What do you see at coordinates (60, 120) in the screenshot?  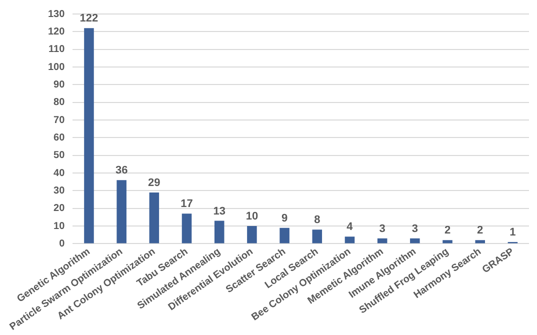 I see `y-tick-label: 70` at bounding box center [60, 120].